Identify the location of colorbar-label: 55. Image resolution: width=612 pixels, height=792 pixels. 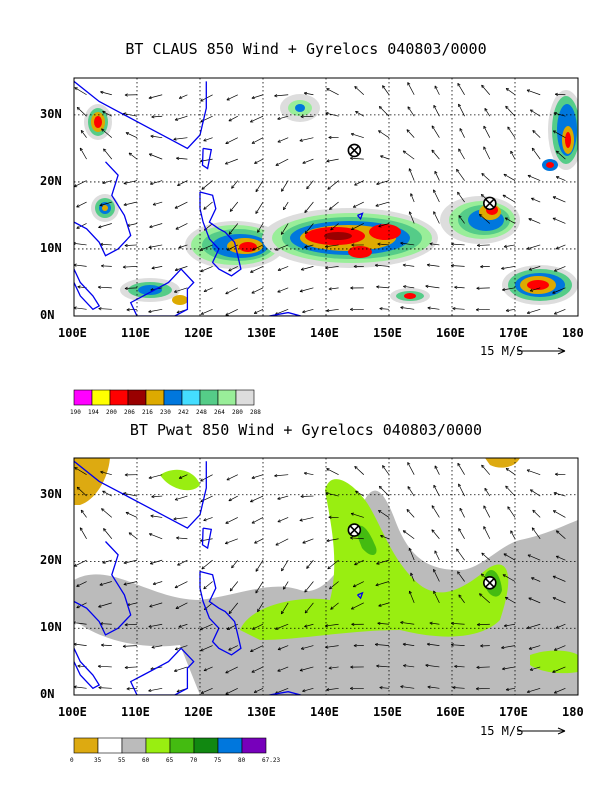
(122, 760).